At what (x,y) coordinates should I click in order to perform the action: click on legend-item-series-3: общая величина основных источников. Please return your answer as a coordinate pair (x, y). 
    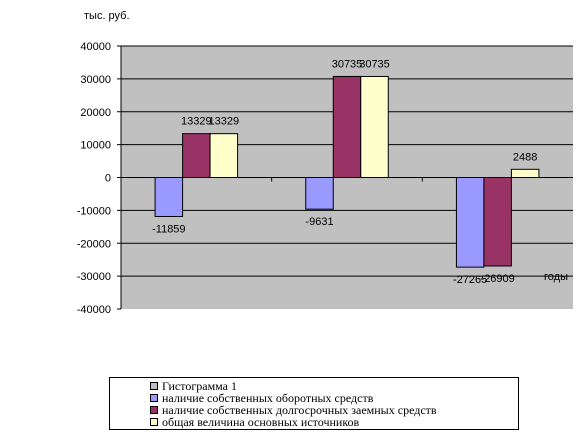
    Looking at the image, I should click on (334, 422).